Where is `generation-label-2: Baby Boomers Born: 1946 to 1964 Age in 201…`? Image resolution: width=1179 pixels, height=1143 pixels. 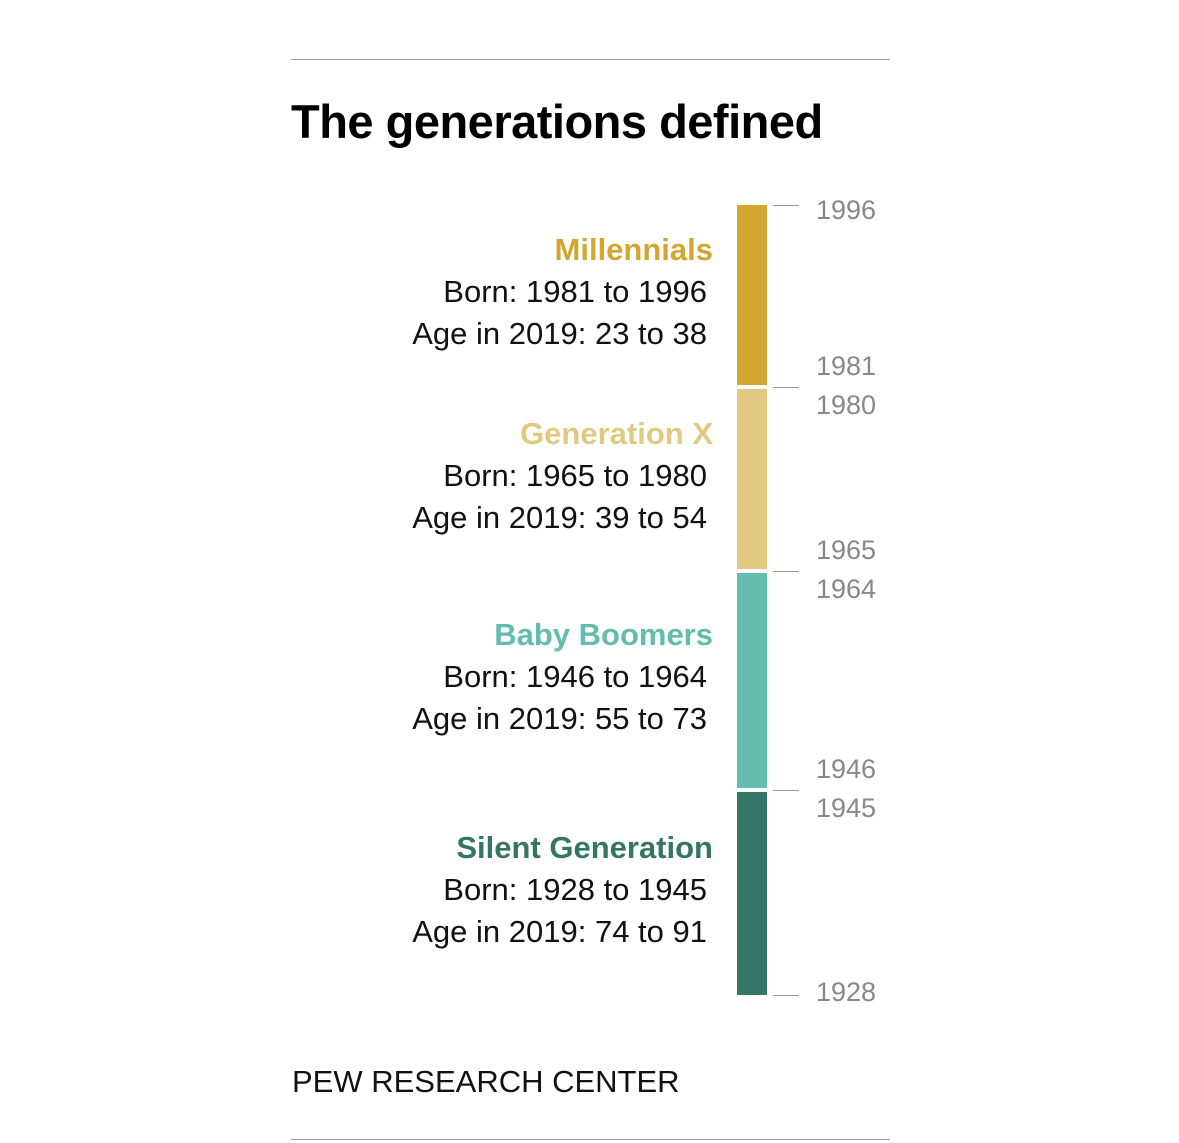 generation-label-2: Baby Boomers Born: 1946 to 1964 Age in 201… is located at coordinates (562, 677).